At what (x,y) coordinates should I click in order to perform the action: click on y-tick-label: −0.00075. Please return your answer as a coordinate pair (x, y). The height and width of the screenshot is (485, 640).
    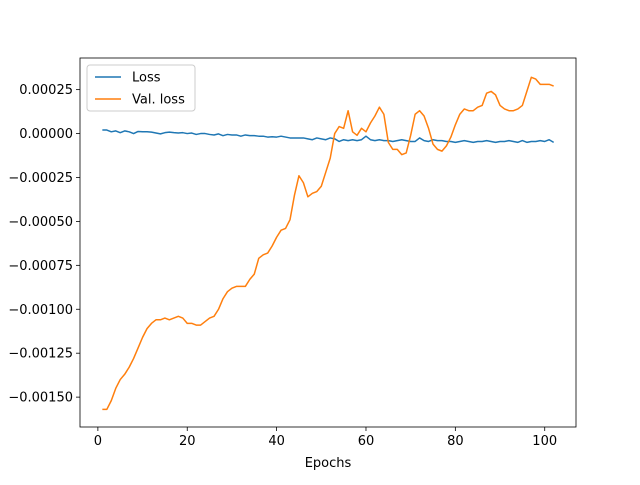
    Looking at the image, I should click on (40, 266).